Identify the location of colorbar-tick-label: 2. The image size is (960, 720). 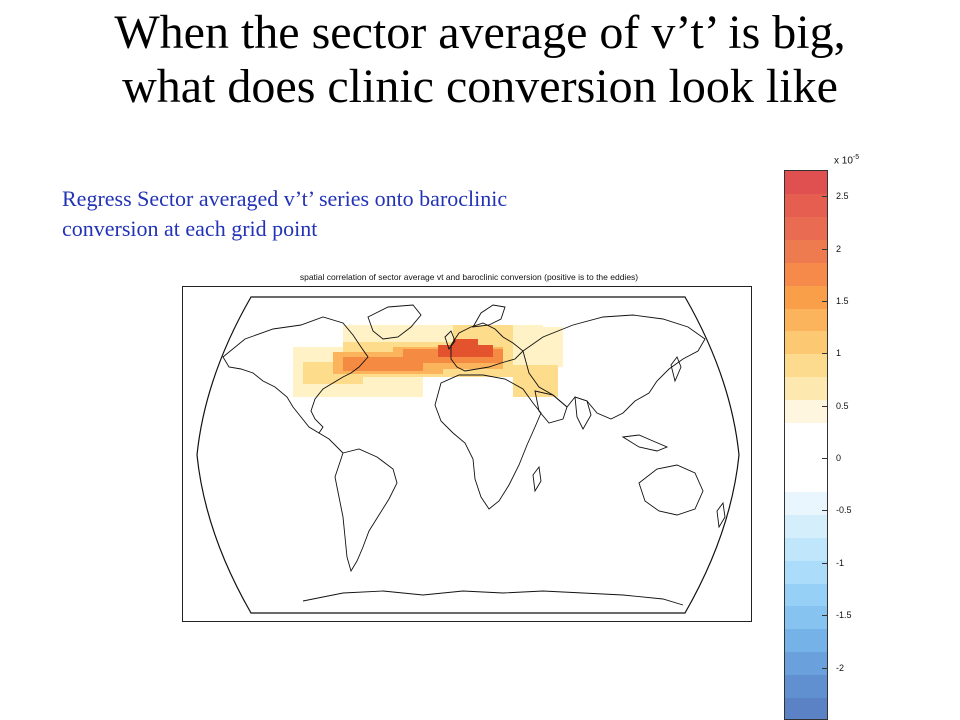
(839, 248).